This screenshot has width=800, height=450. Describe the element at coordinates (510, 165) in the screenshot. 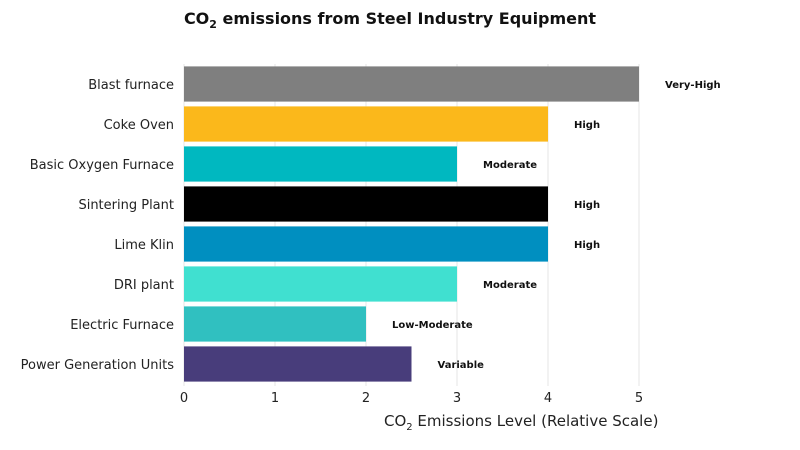

I see `data-label-2: Moderate` at that location.